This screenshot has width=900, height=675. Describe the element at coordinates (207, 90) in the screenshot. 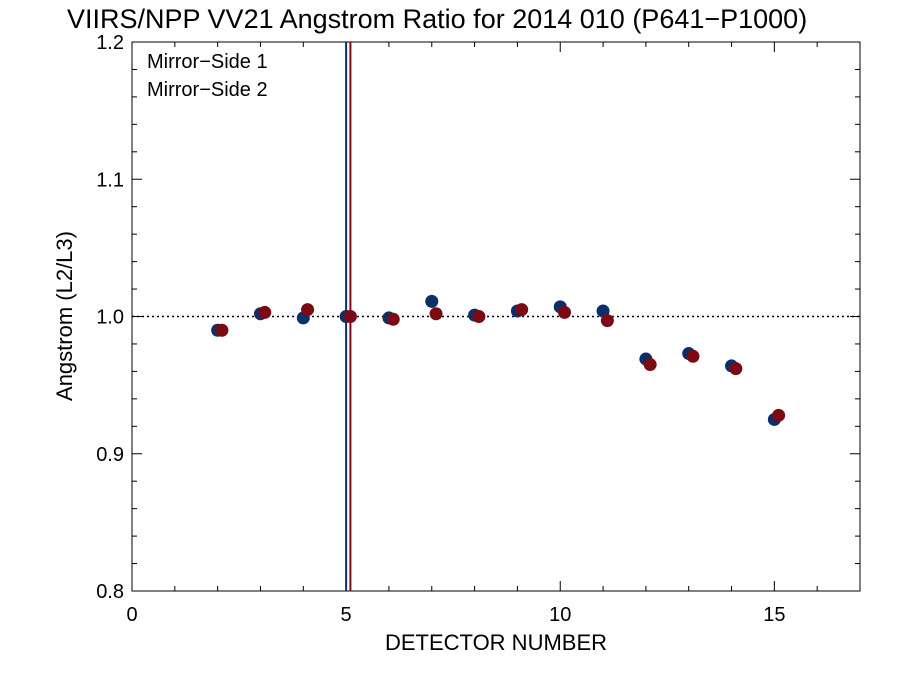

I see `legend-entry-mirror-side-2: Mirror−Side 2` at that location.